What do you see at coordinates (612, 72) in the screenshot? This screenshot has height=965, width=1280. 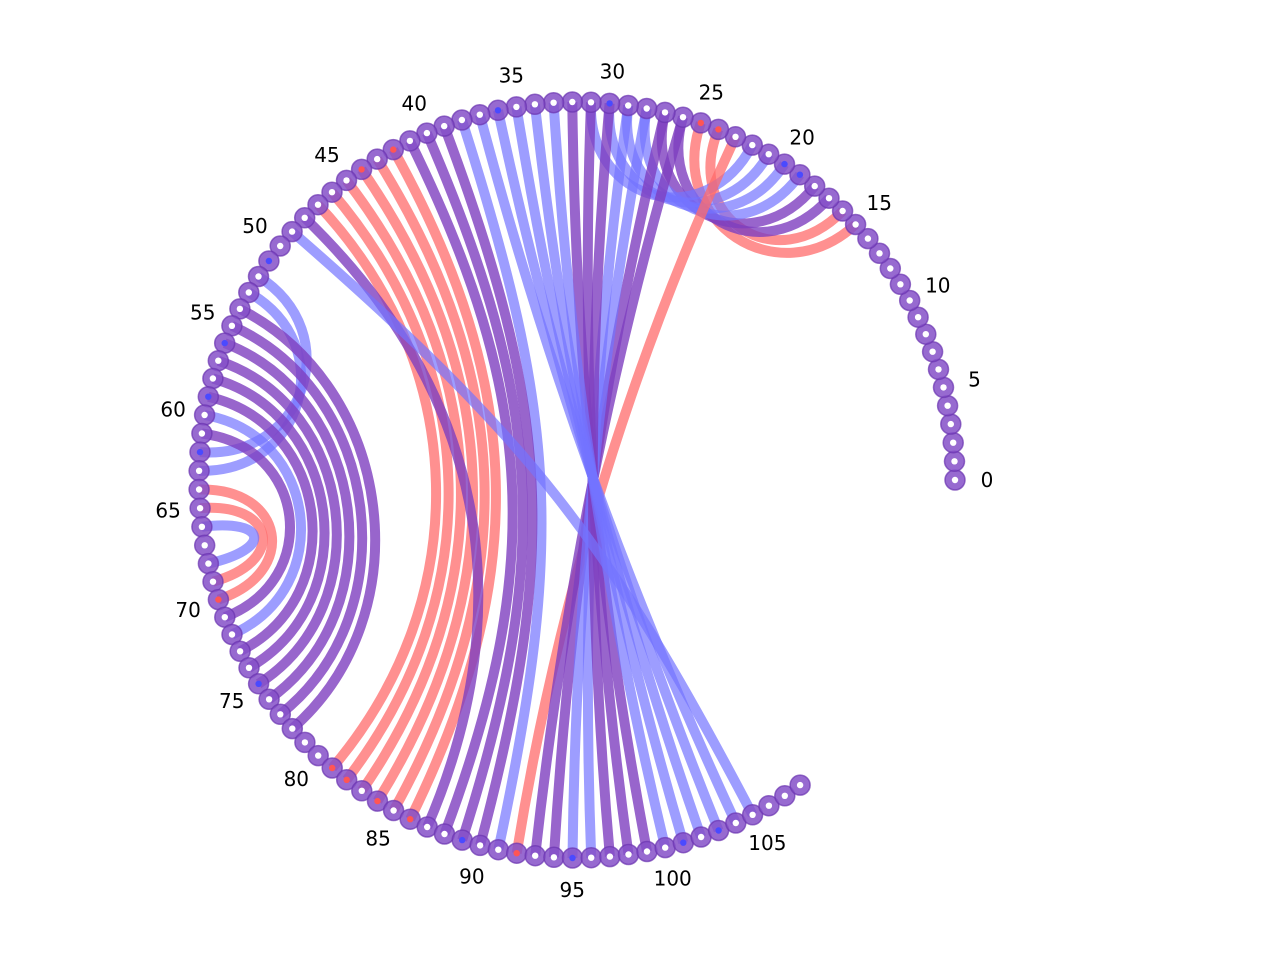 I see `tick-label-30: 30` at bounding box center [612, 72].